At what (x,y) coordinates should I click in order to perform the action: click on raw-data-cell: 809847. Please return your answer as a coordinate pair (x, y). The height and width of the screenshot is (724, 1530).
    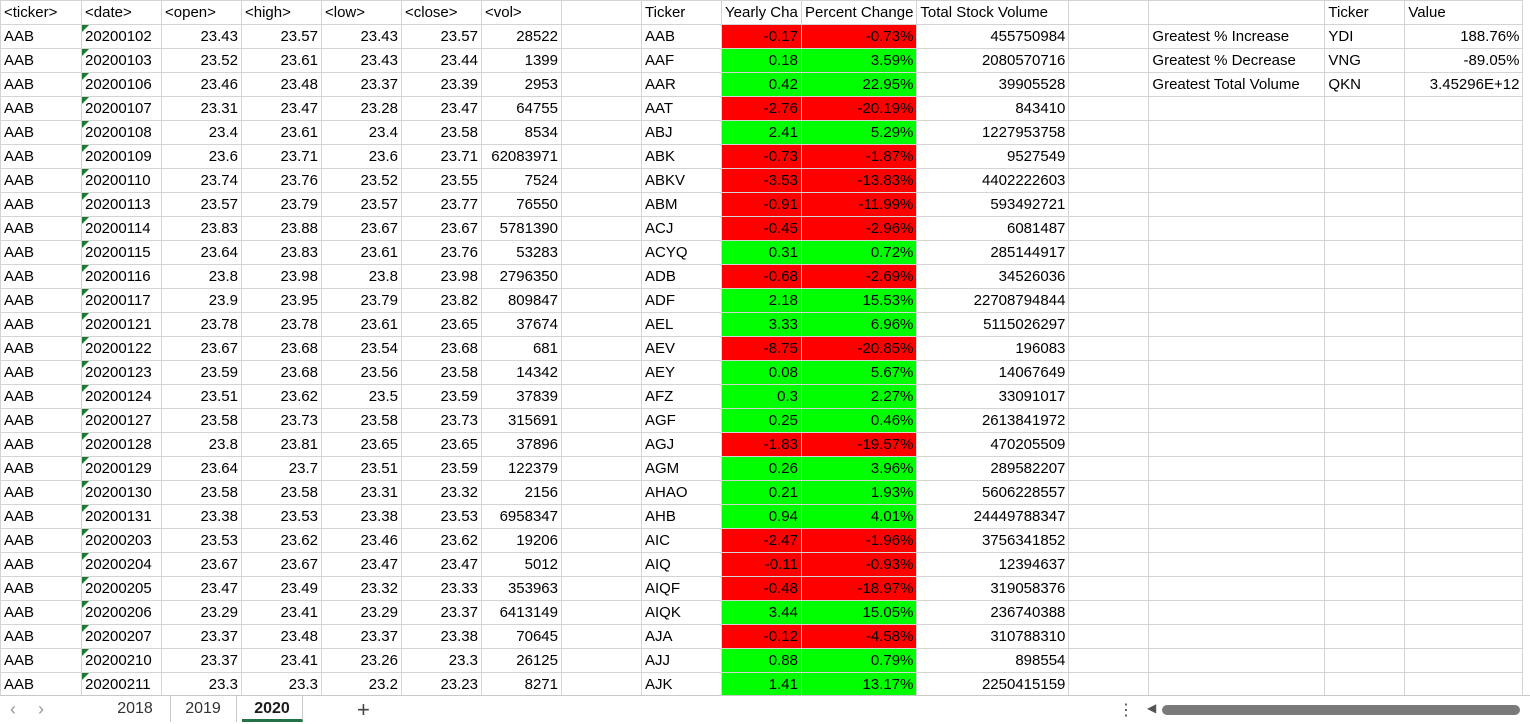
    Looking at the image, I should click on (521, 300).